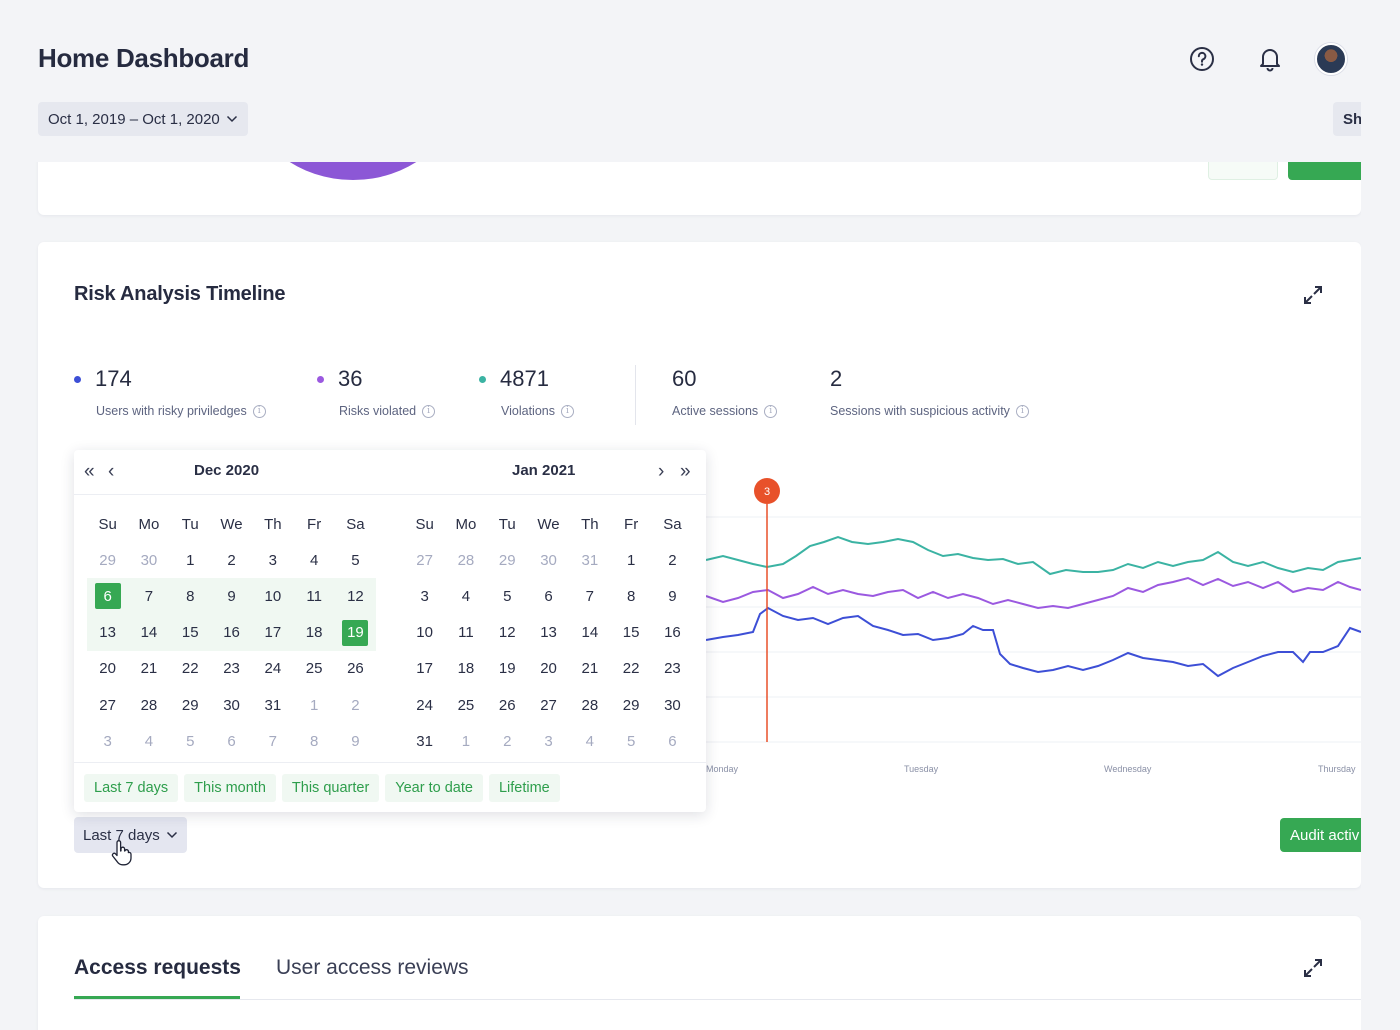 The height and width of the screenshot is (1030, 1400). I want to click on preset-lifetime: Lifetime, so click(524, 788).